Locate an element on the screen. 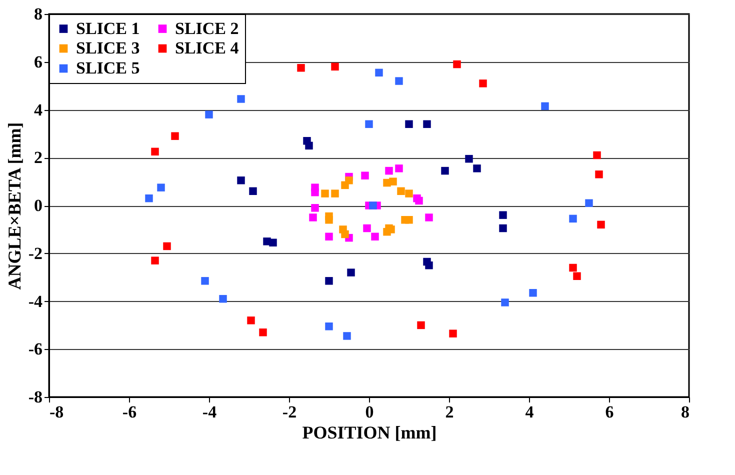 This screenshot has width=735, height=475. y-tick-label: 4 is located at coordinates (38, 110).